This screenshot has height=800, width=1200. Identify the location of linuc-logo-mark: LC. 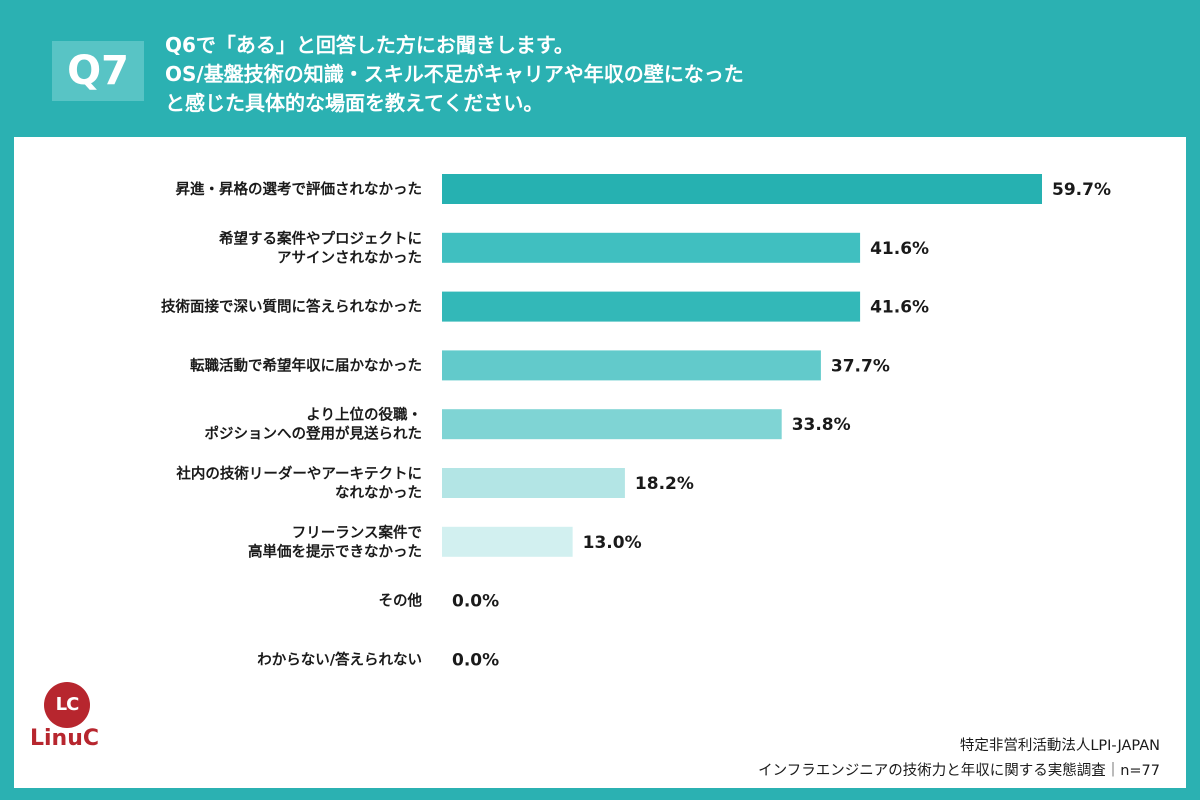
(67, 705).